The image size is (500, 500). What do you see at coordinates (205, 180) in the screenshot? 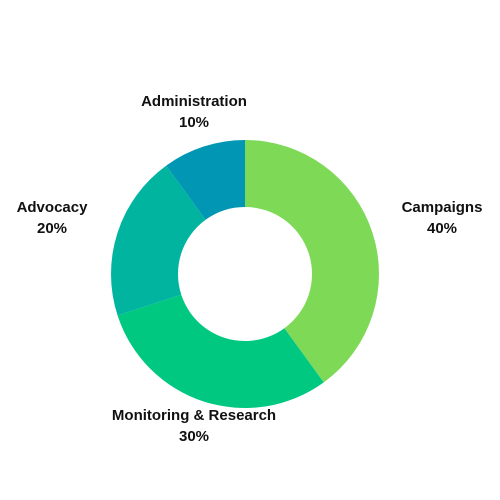
I see `slice-administration` at bounding box center [205, 180].